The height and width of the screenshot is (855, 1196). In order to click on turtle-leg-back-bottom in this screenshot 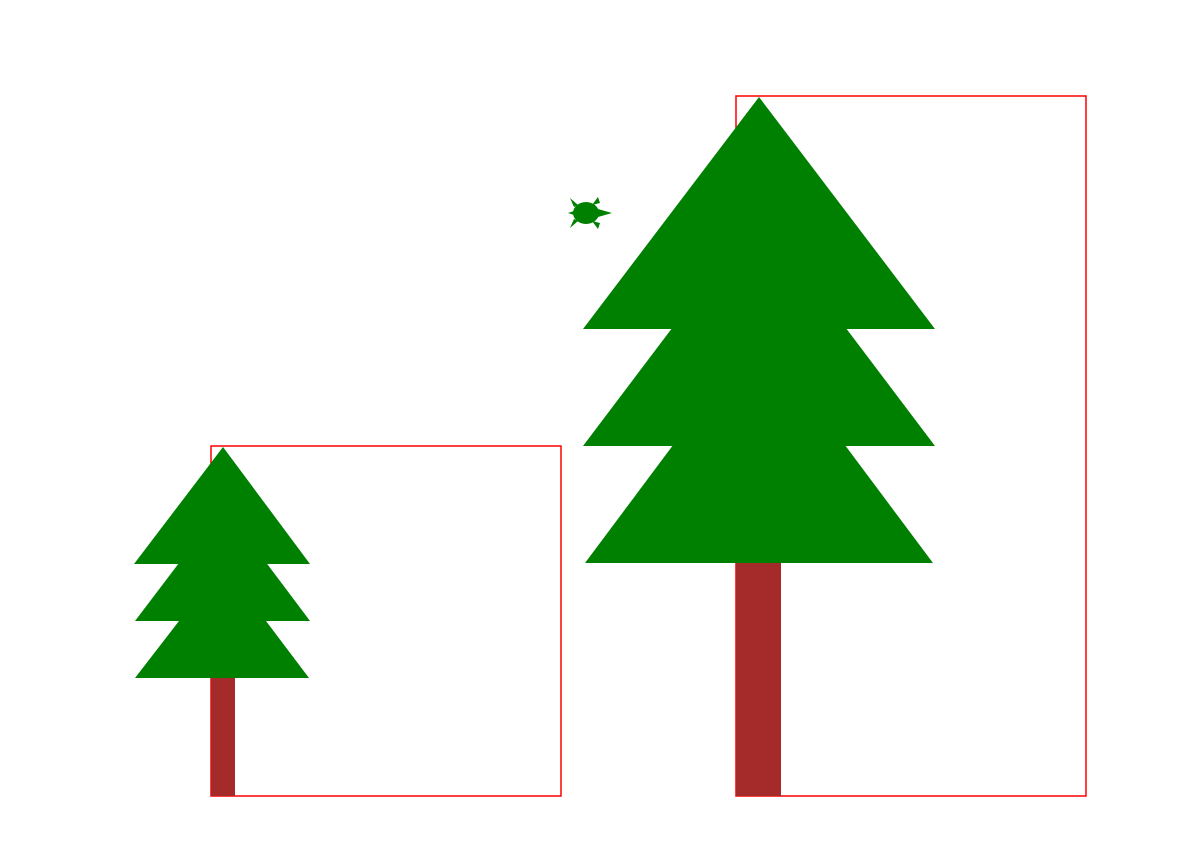, I will do `click(574, 223)`.